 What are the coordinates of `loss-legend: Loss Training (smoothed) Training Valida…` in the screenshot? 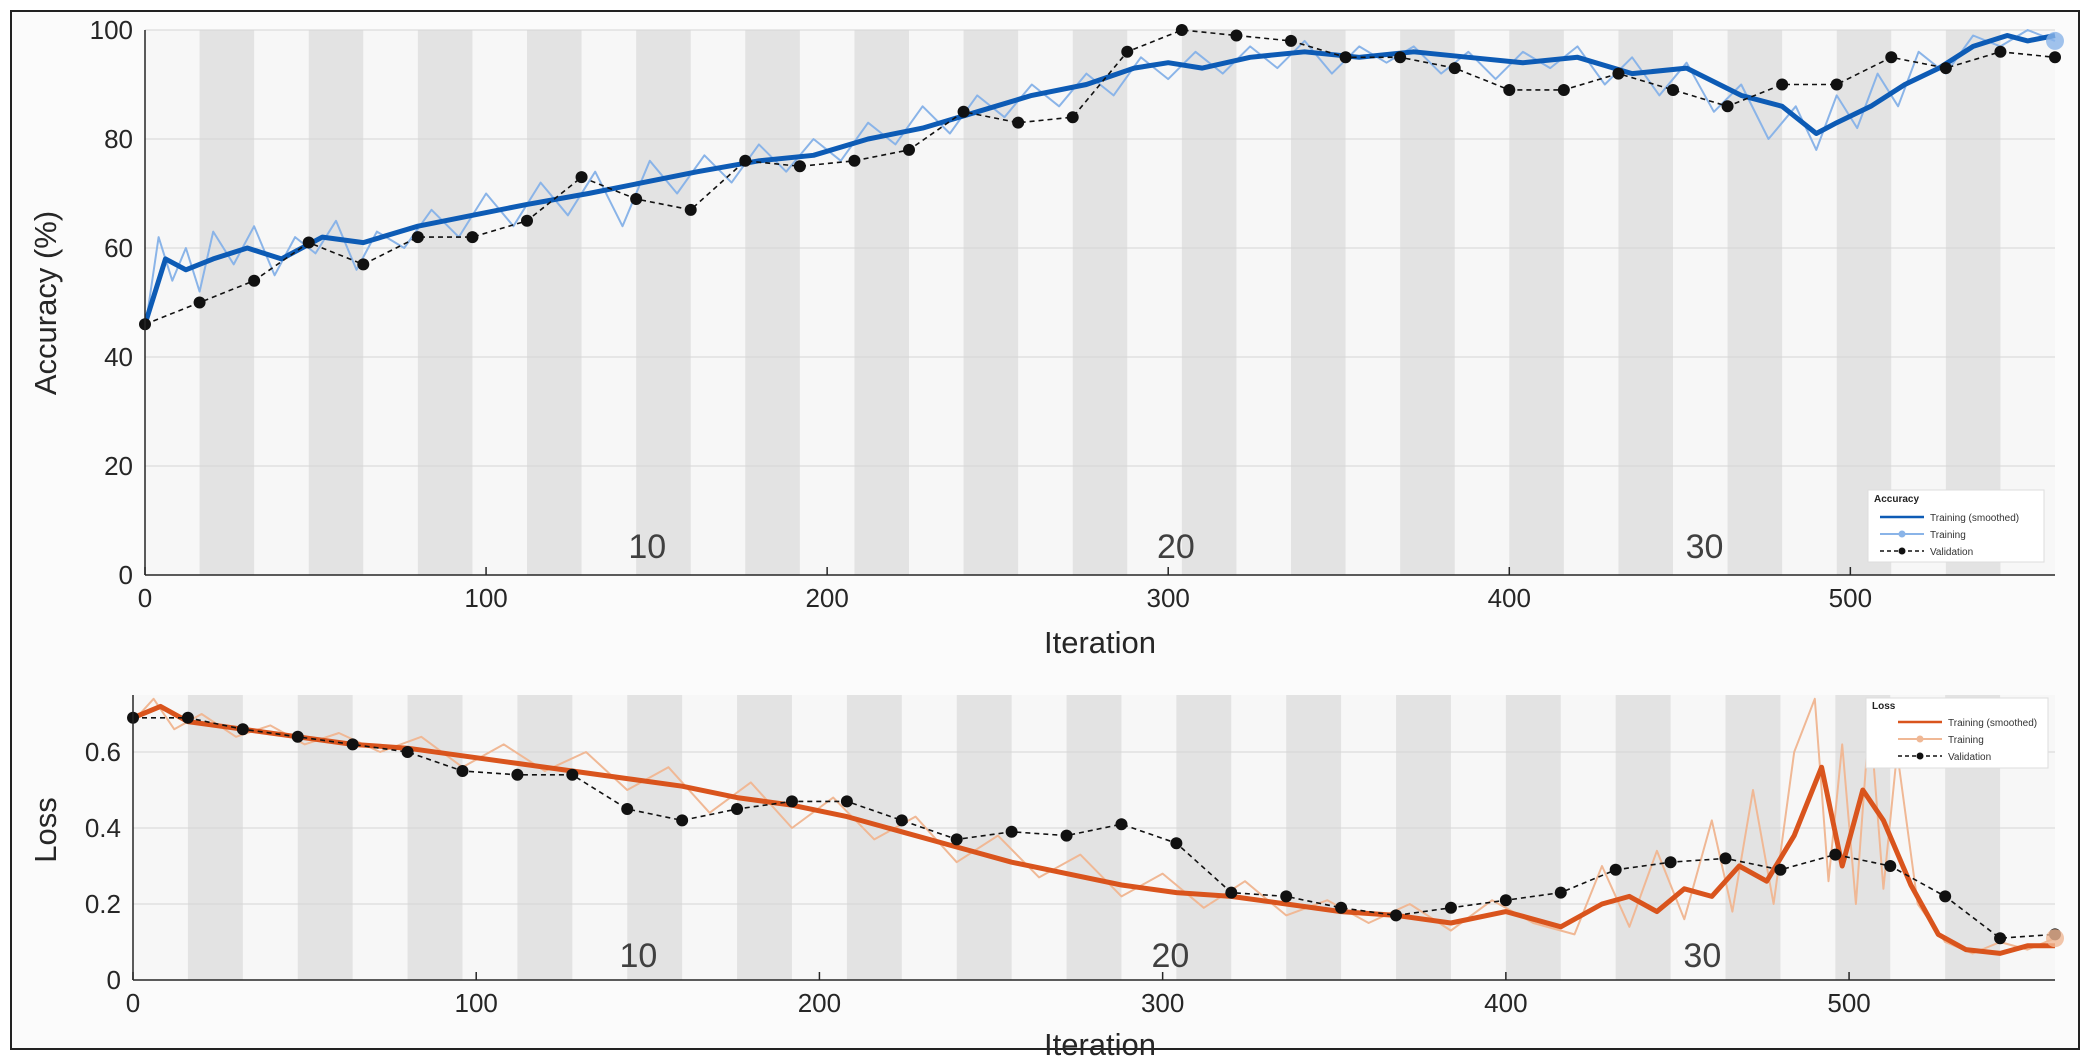 It's located at (1957, 733).